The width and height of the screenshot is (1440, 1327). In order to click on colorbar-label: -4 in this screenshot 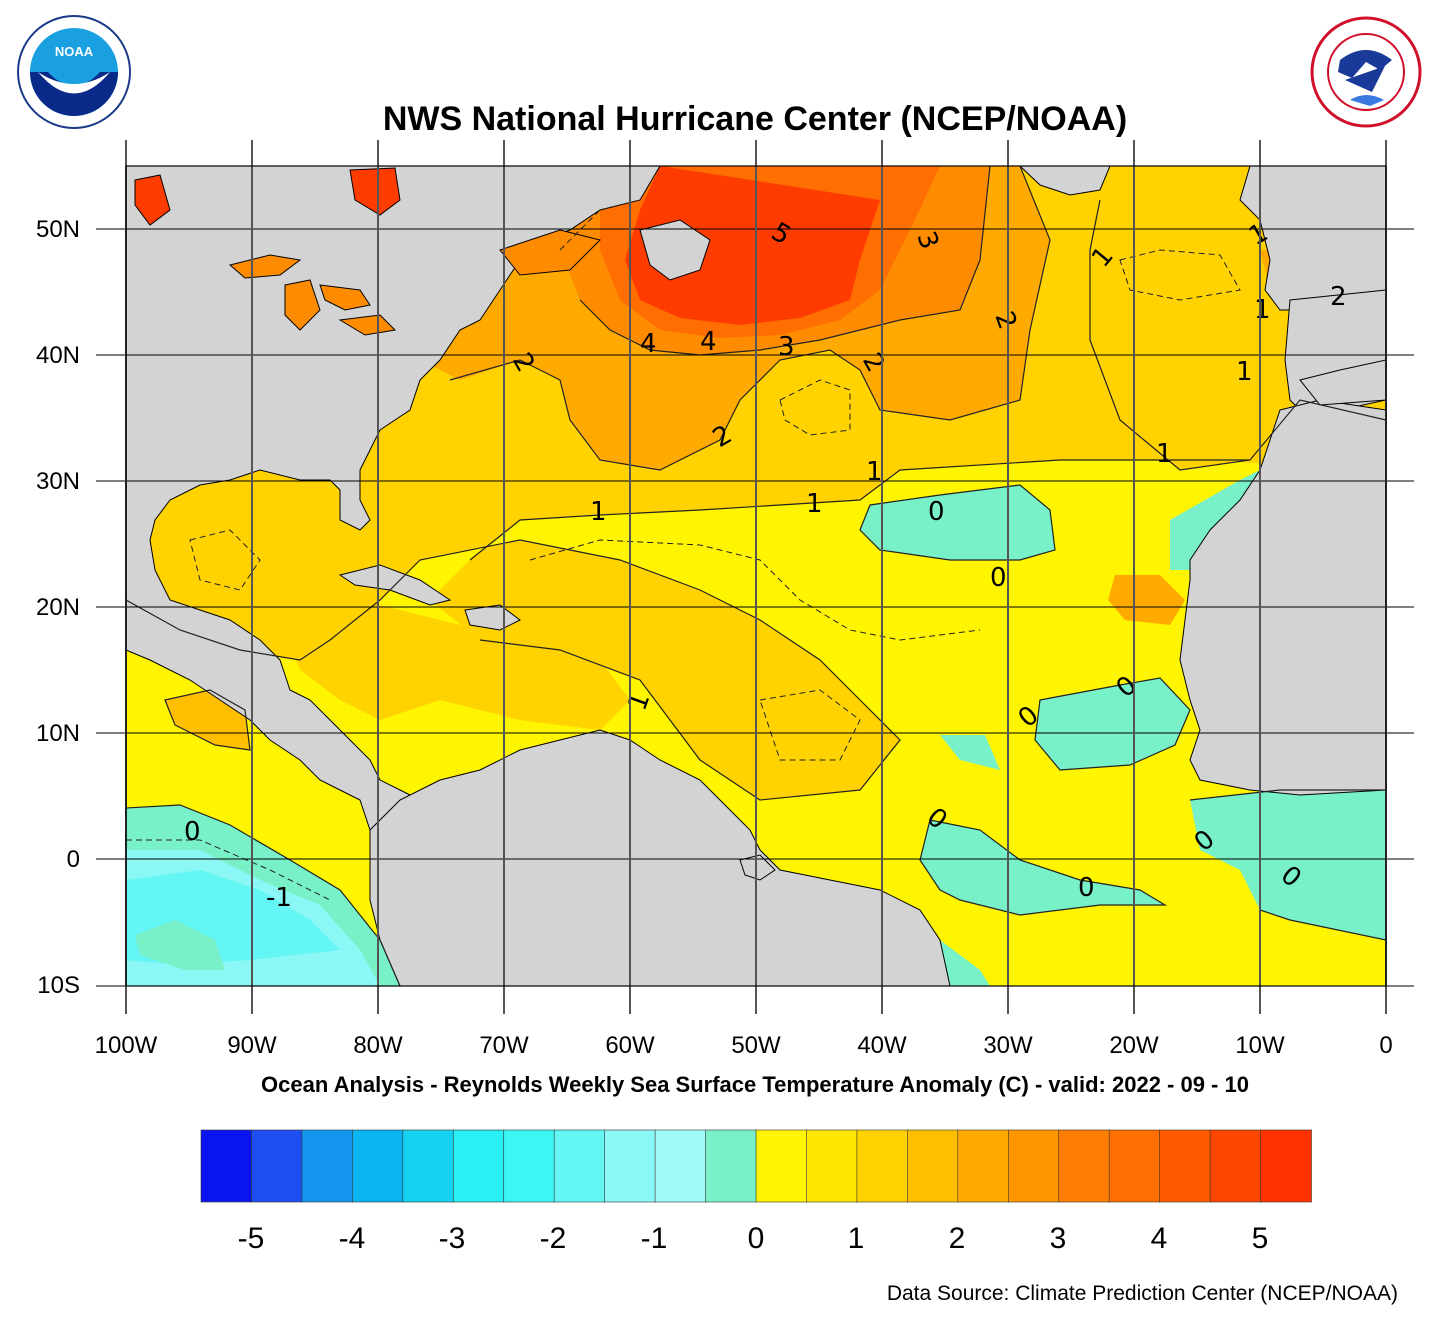, I will do `click(352, 1238)`.